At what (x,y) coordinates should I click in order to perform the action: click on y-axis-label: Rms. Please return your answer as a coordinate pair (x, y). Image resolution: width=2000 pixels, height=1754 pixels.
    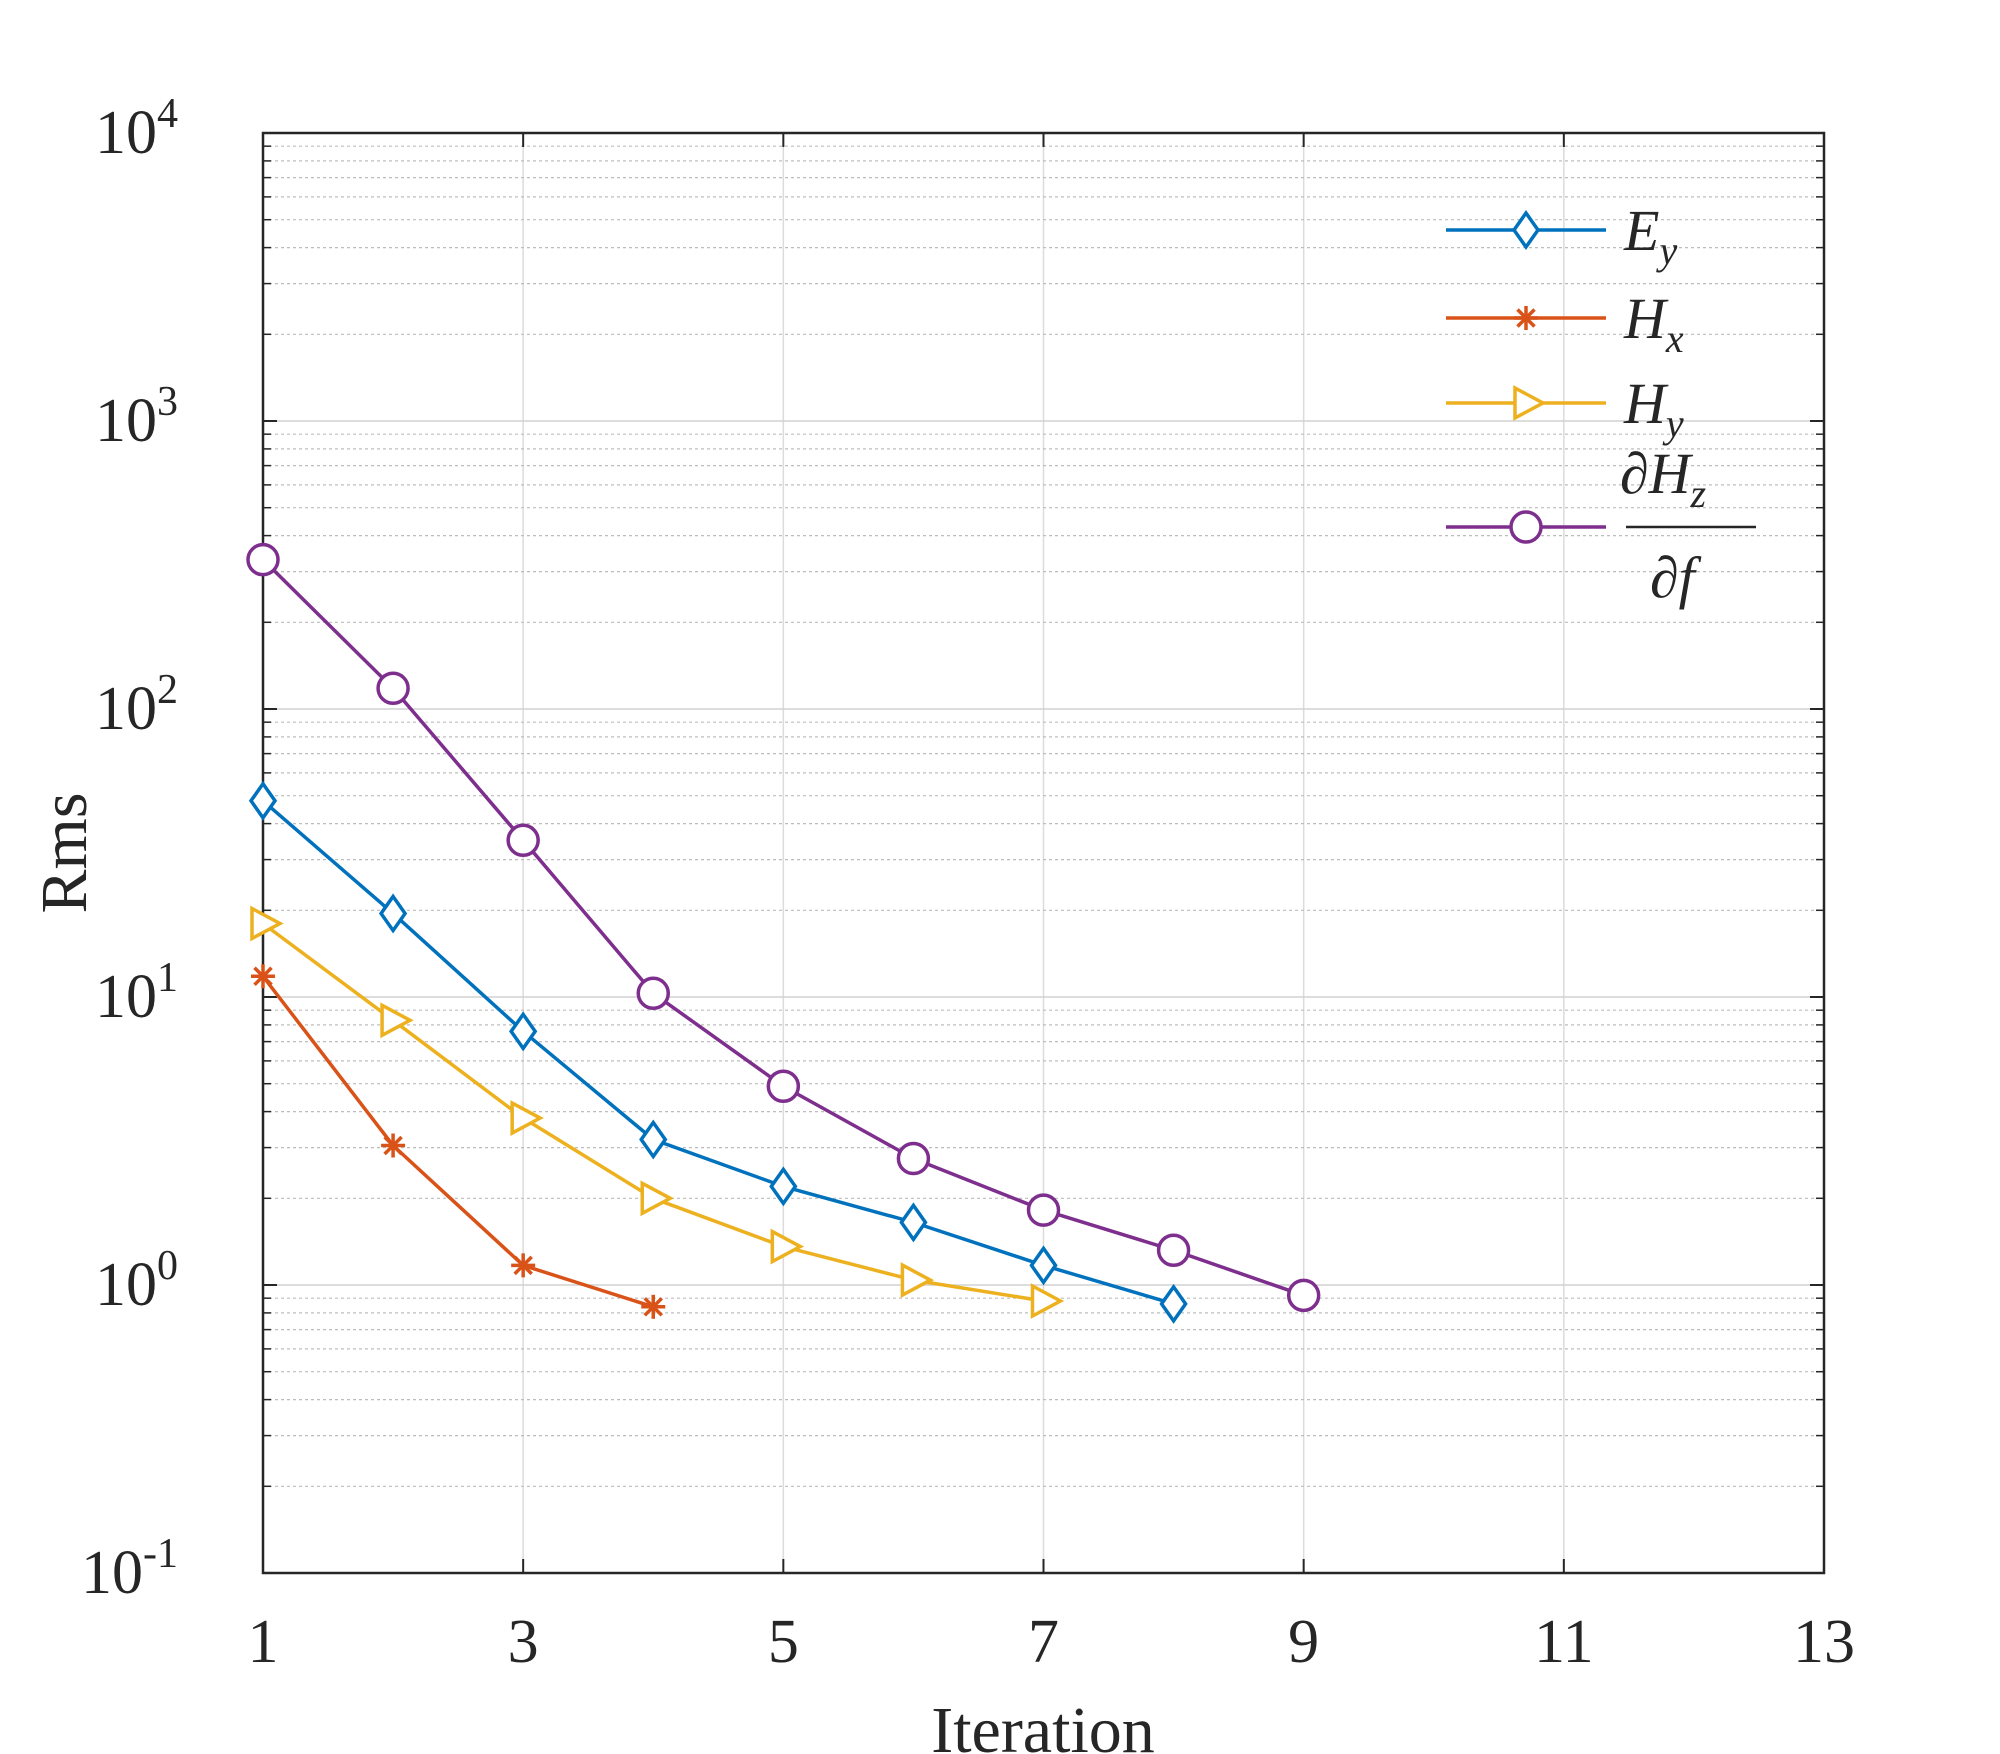
    Looking at the image, I should click on (64, 852).